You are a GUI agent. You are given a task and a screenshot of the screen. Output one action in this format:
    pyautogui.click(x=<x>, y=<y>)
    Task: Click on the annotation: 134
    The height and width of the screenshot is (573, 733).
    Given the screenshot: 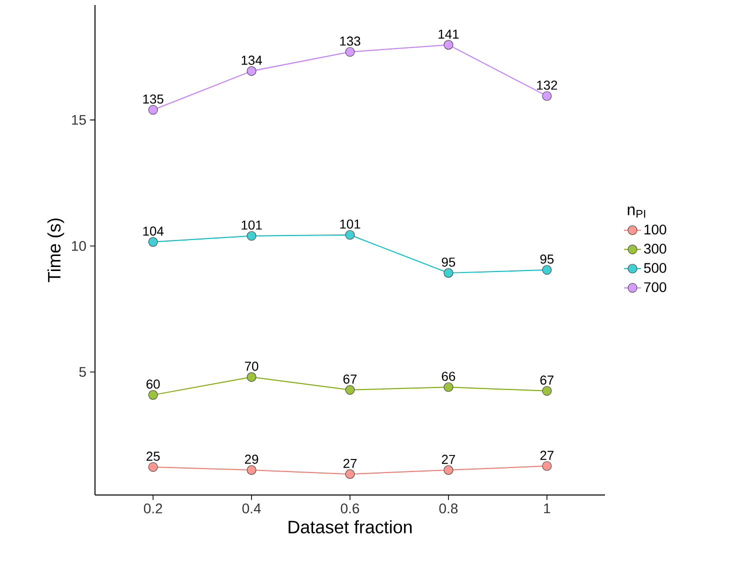 What is the action you would take?
    pyautogui.click(x=252, y=60)
    